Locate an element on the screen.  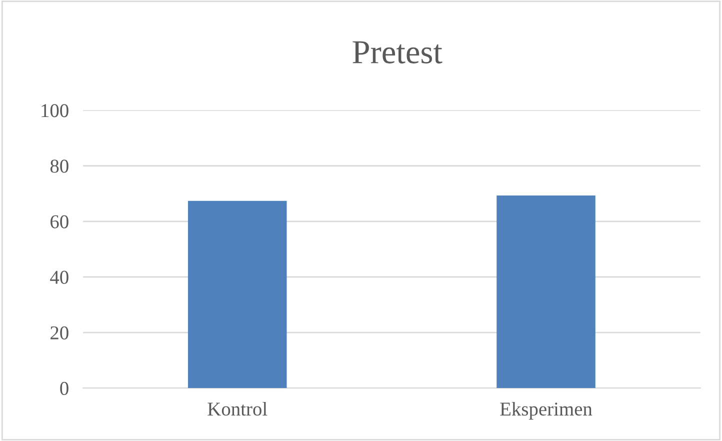
y-tick-label: 100 is located at coordinates (55, 111).